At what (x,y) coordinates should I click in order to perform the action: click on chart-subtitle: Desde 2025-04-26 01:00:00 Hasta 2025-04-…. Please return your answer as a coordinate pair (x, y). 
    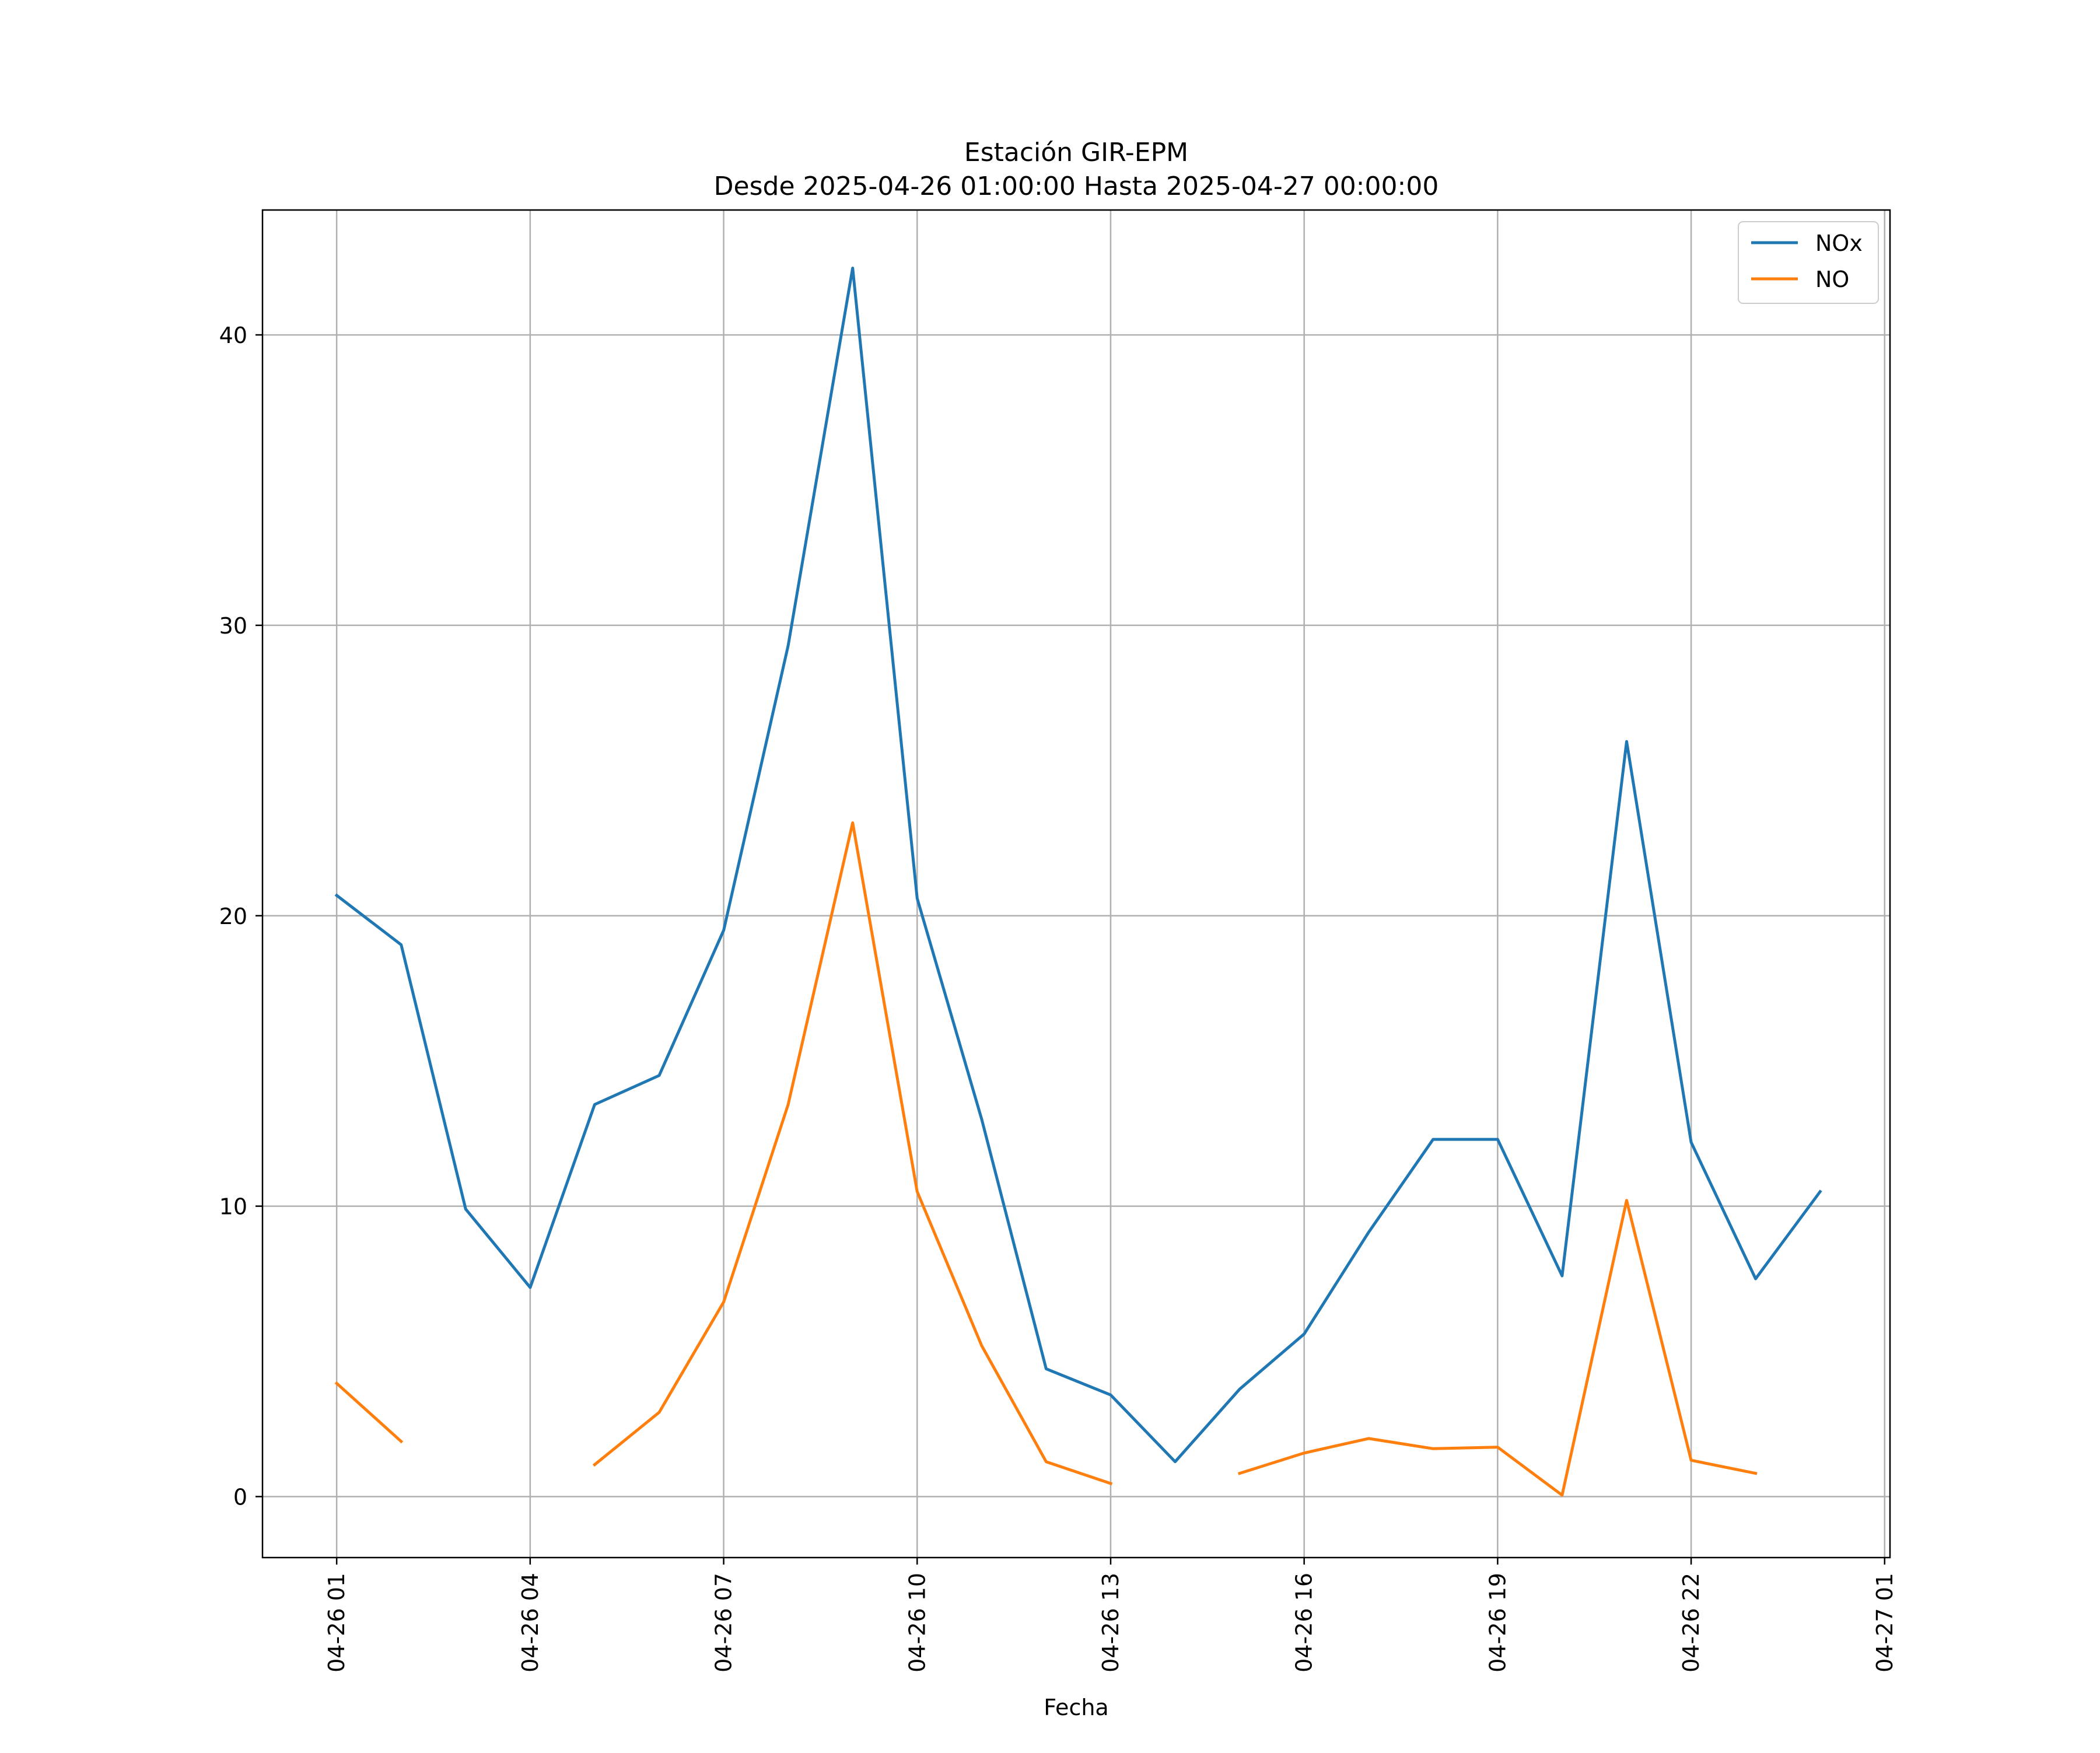
    Looking at the image, I should click on (1076, 186).